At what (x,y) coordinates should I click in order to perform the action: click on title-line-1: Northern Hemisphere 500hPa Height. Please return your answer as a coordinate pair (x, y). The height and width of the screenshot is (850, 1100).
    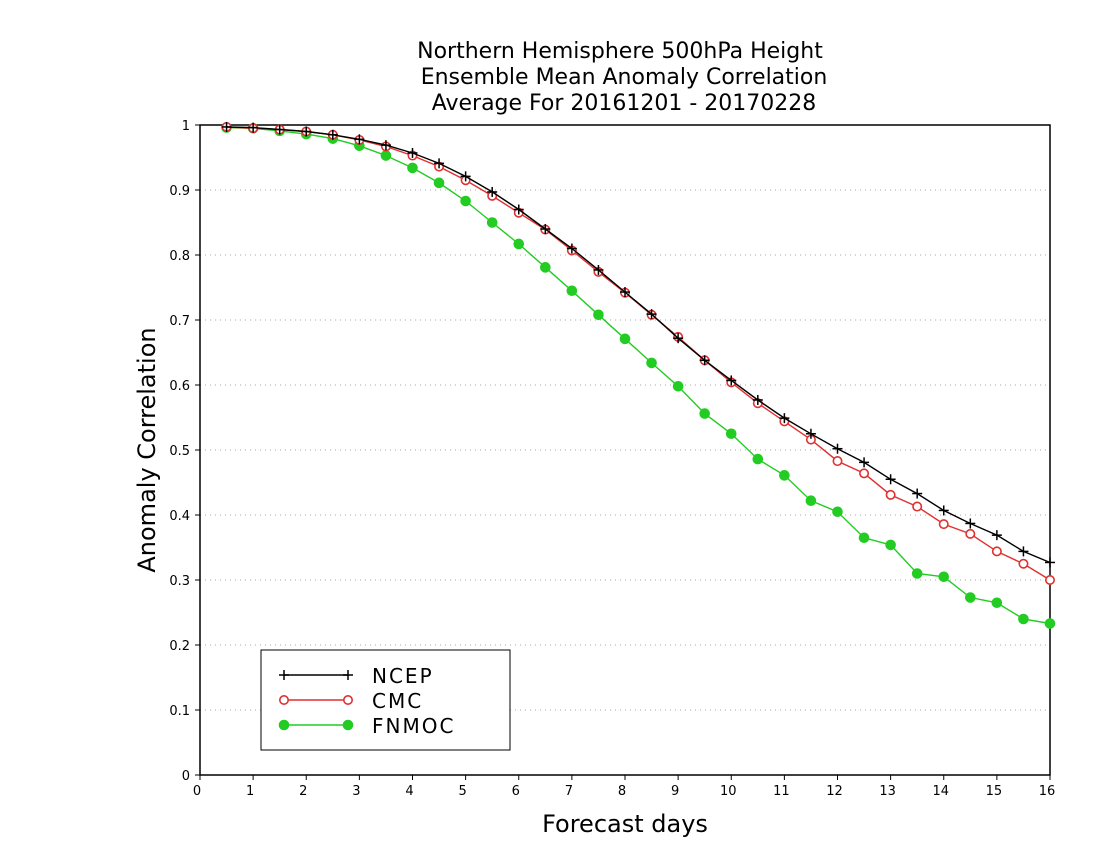
    Looking at the image, I should click on (620, 51).